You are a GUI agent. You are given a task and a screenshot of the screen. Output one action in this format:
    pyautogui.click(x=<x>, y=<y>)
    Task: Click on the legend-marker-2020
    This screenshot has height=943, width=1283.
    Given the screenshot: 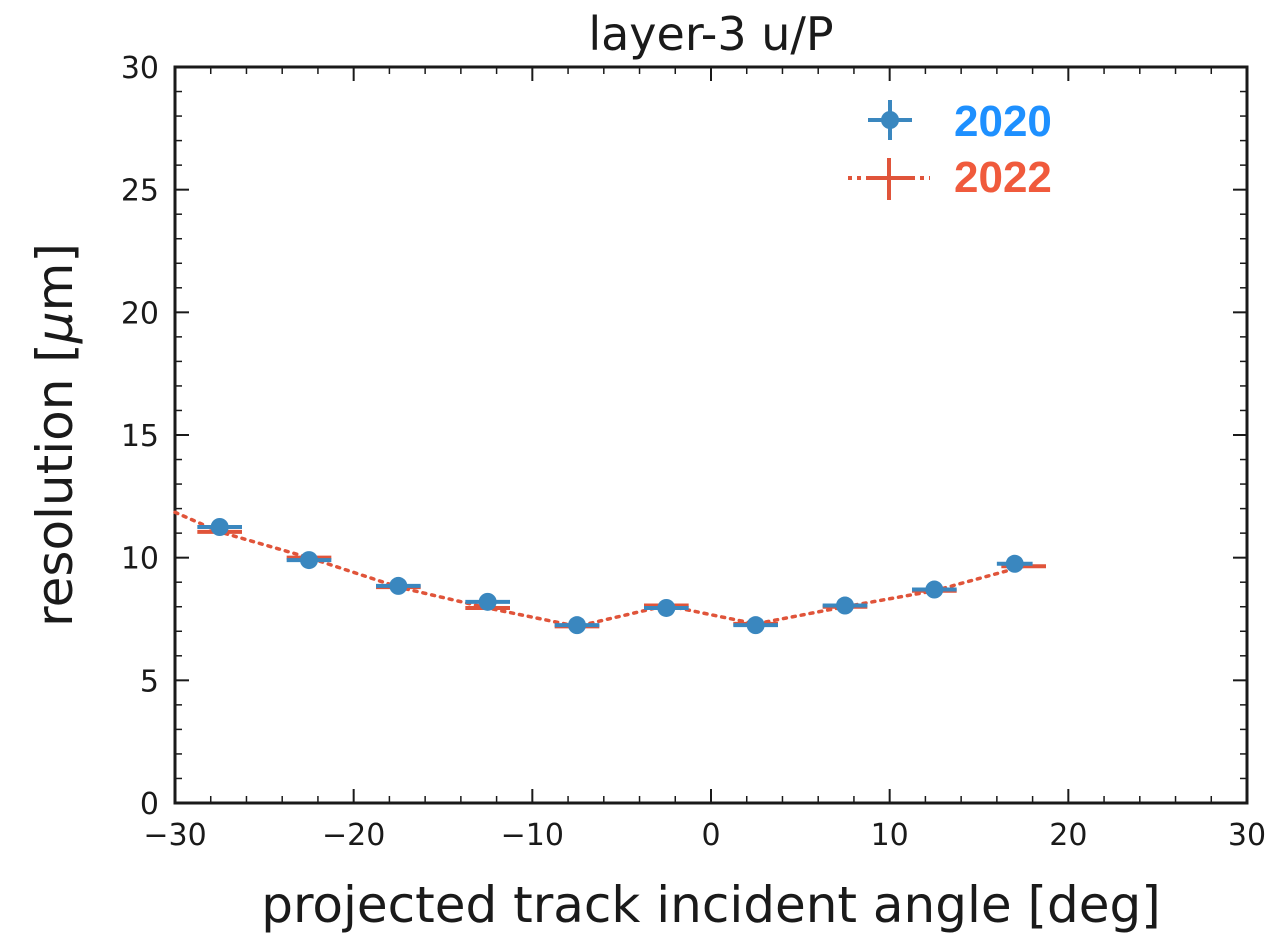 What is the action you would take?
    pyautogui.click(x=890, y=120)
    